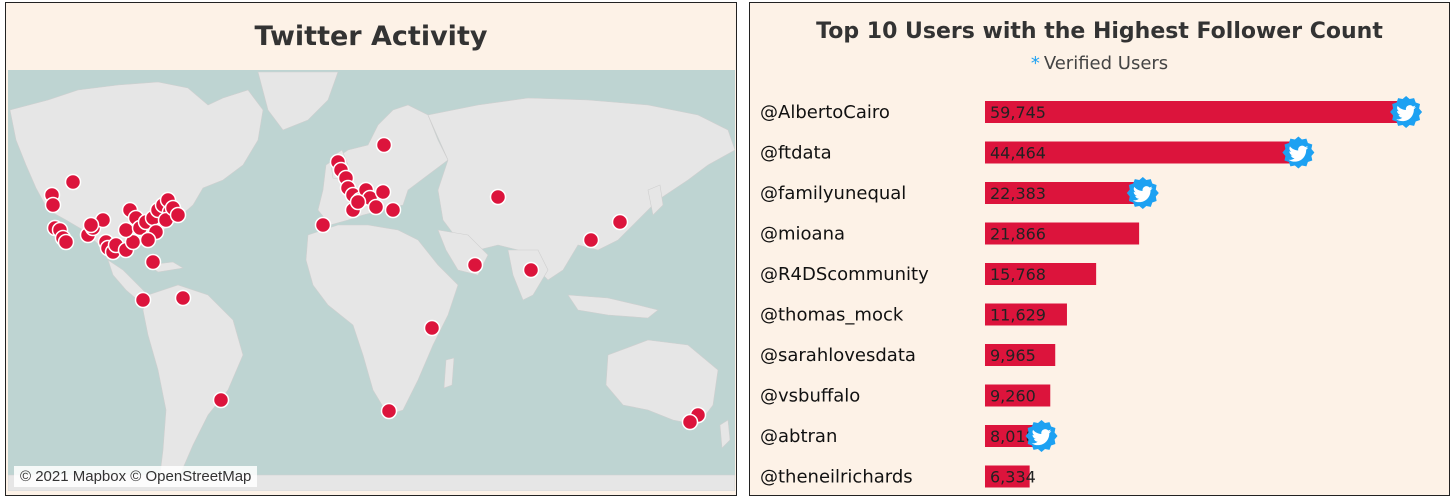 Image resolution: width=1455 pixels, height=502 pixels. I want to click on africa-landmass, so click(382, 320).